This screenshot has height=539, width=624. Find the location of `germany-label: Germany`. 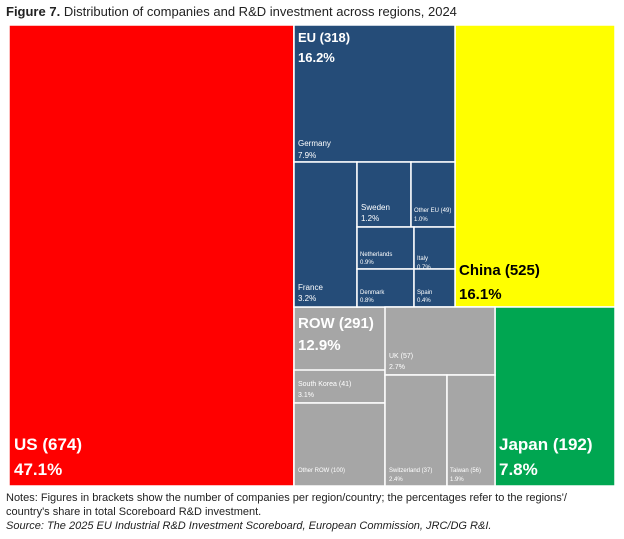

germany-label: Germany is located at coordinates (314, 143).